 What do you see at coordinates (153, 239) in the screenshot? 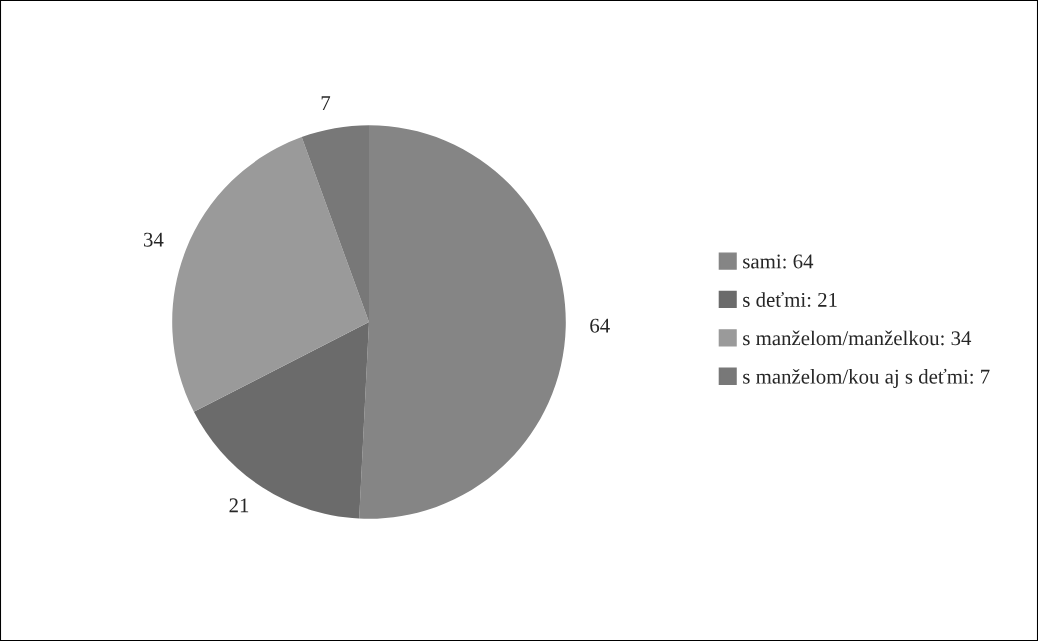
I see `data-label: 34` at bounding box center [153, 239].